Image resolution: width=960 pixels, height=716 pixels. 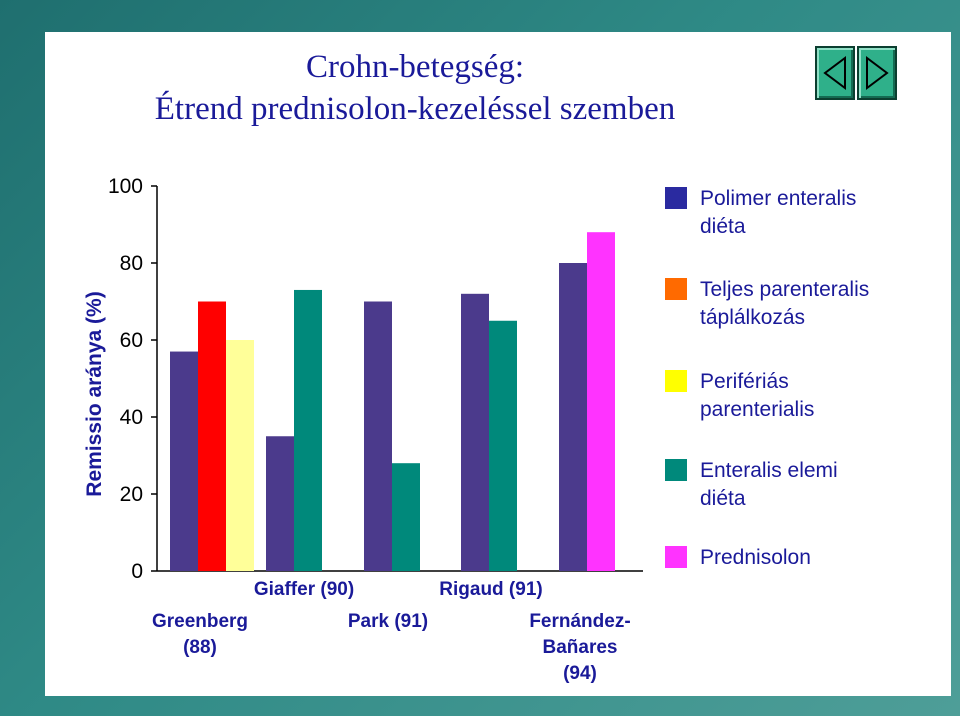 I want to click on next-slide-button, so click(x=877, y=73).